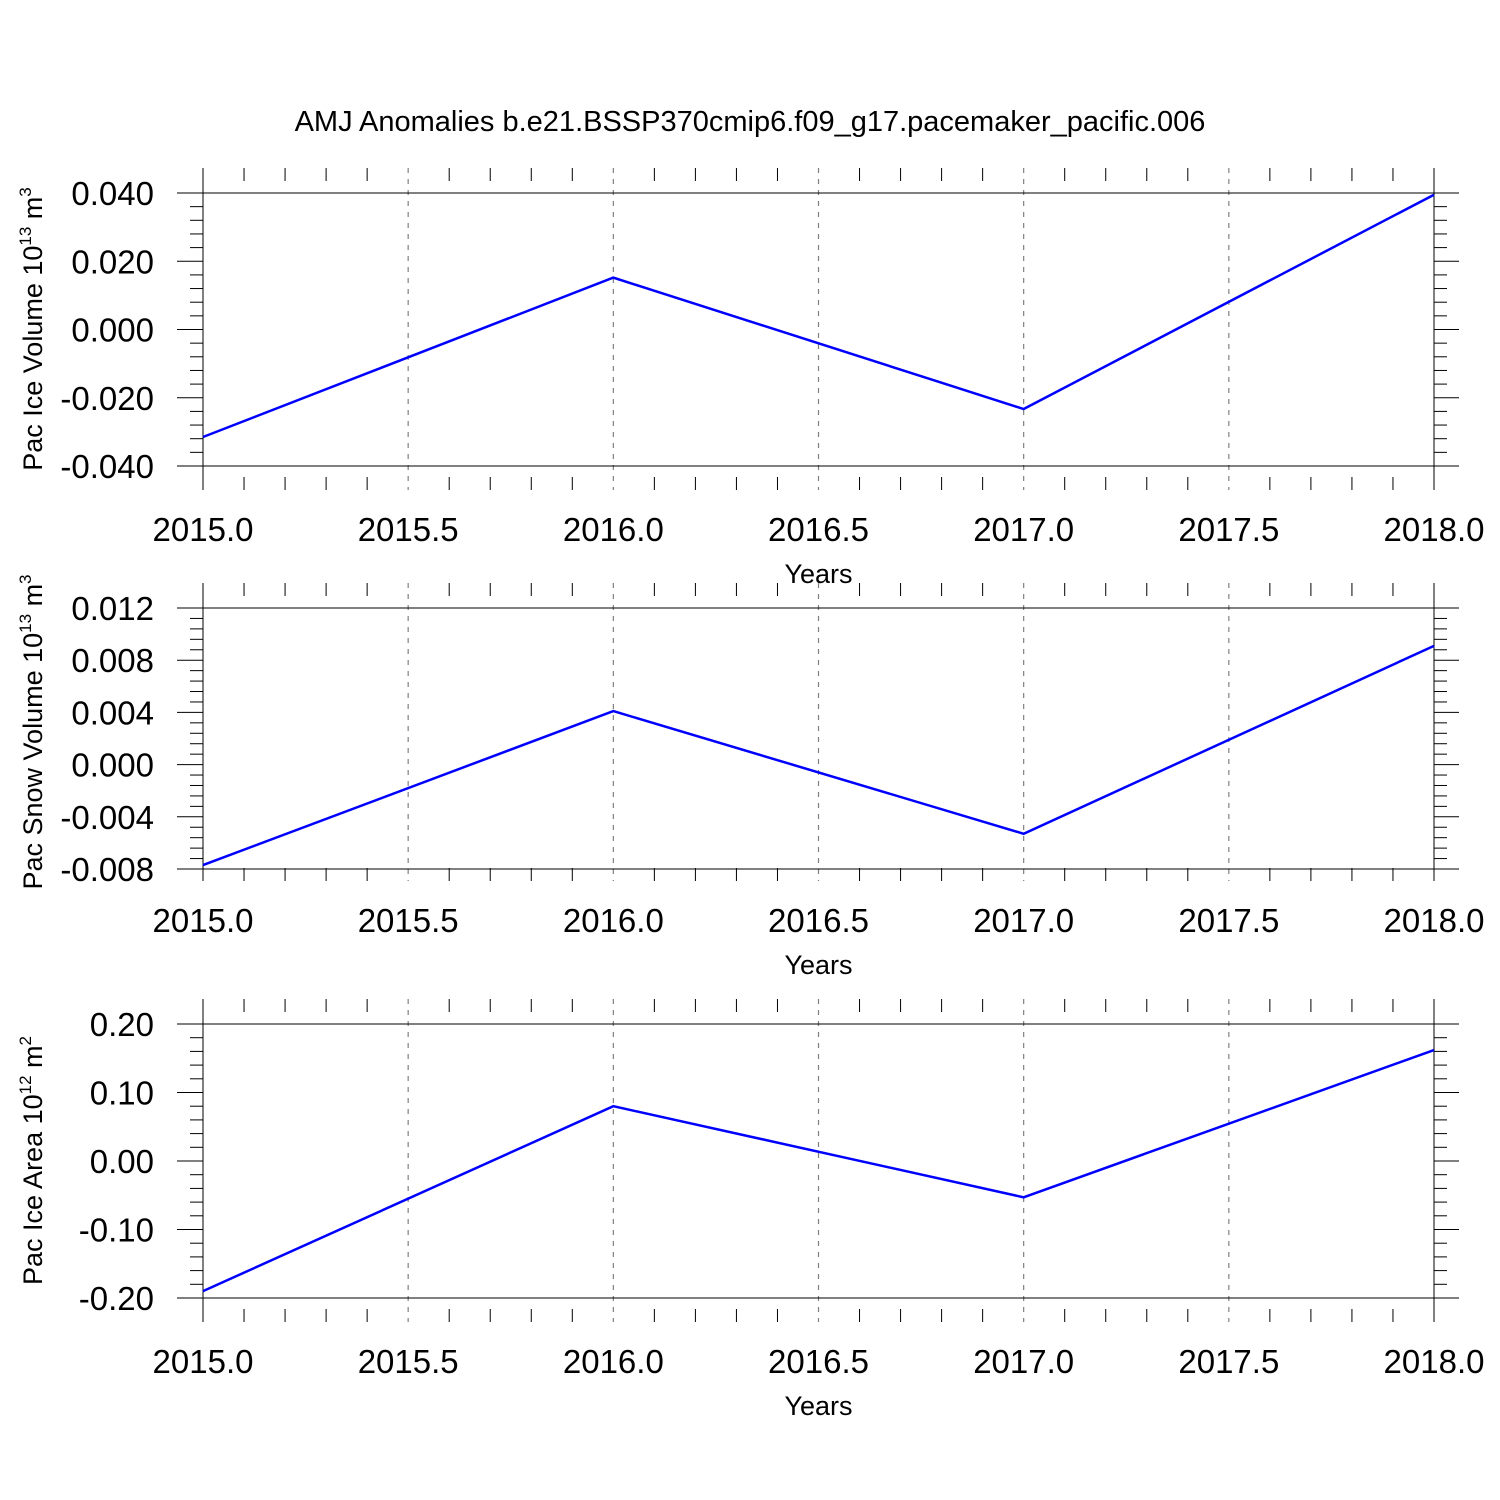 This screenshot has height=1500, width=1500. What do you see at coordinates (33, 1189) in the screenshot?
I see `y-axis-label-text: Pac Ice Area 10` at bounding box center [33, 1189].